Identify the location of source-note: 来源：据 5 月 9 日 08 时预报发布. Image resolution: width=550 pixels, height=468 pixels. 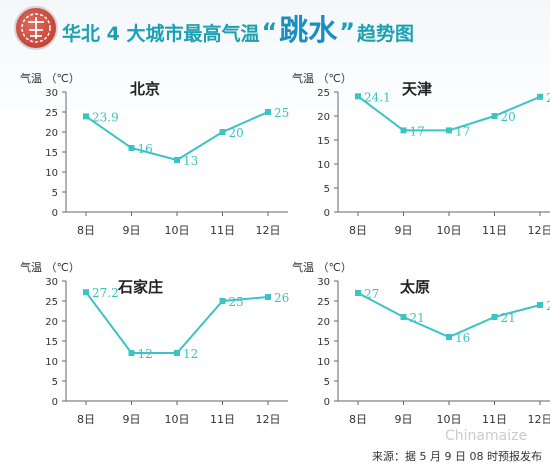
(457, 456).